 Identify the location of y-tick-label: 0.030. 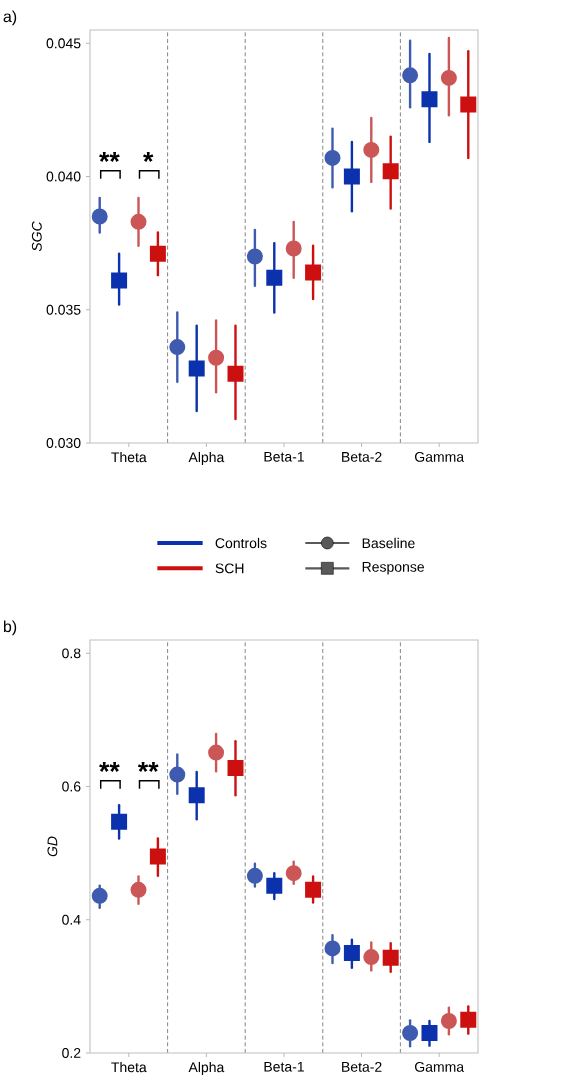
(63, 443).